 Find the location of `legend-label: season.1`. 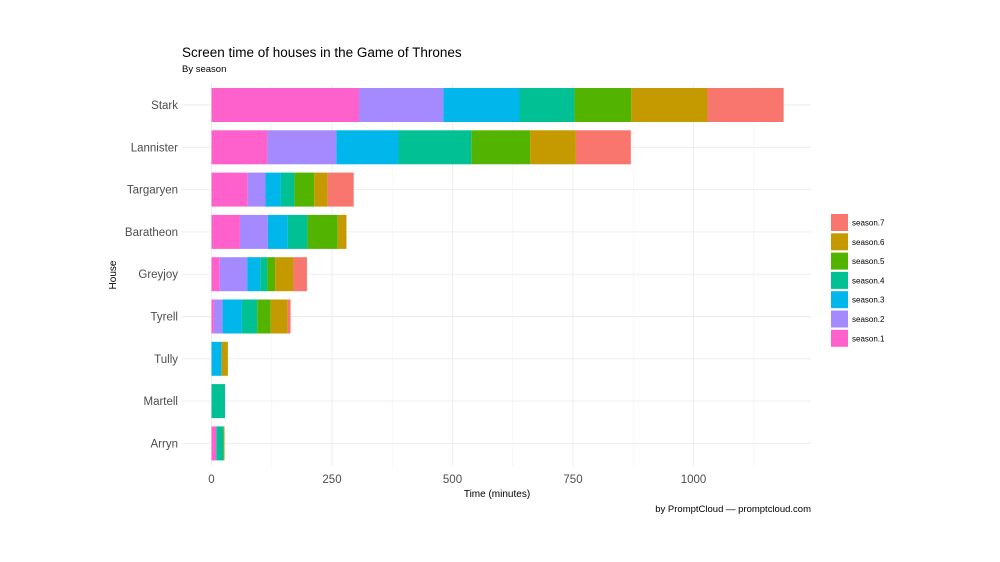

legend-label: season.1 is located at coordinates (868, 338).